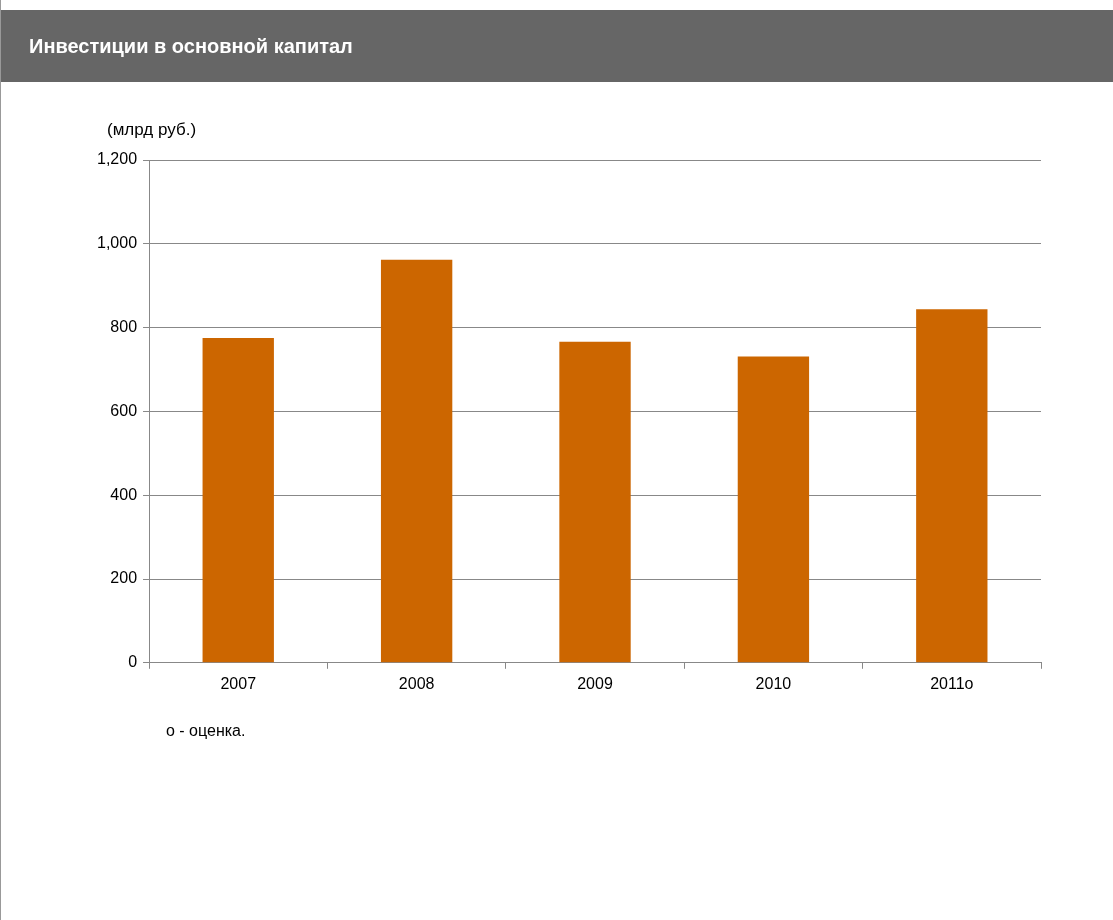 The image size is (1113, 920). I want to click on y-tick-label: 0, so click(133, 662).